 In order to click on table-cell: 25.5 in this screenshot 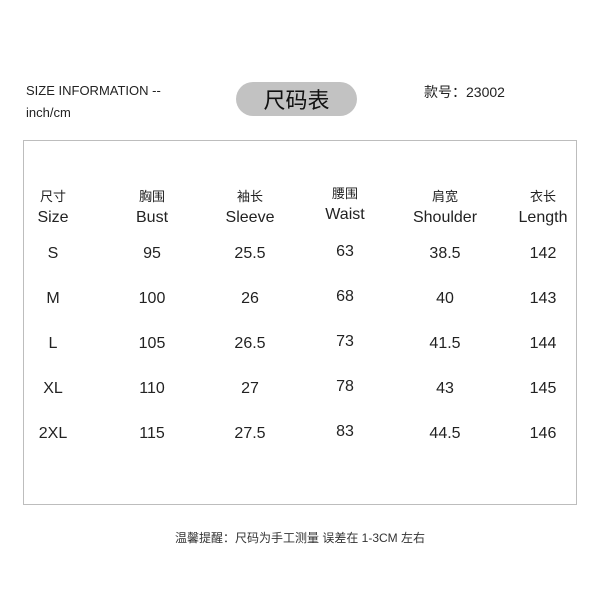, I will do `click(250, 253)`.